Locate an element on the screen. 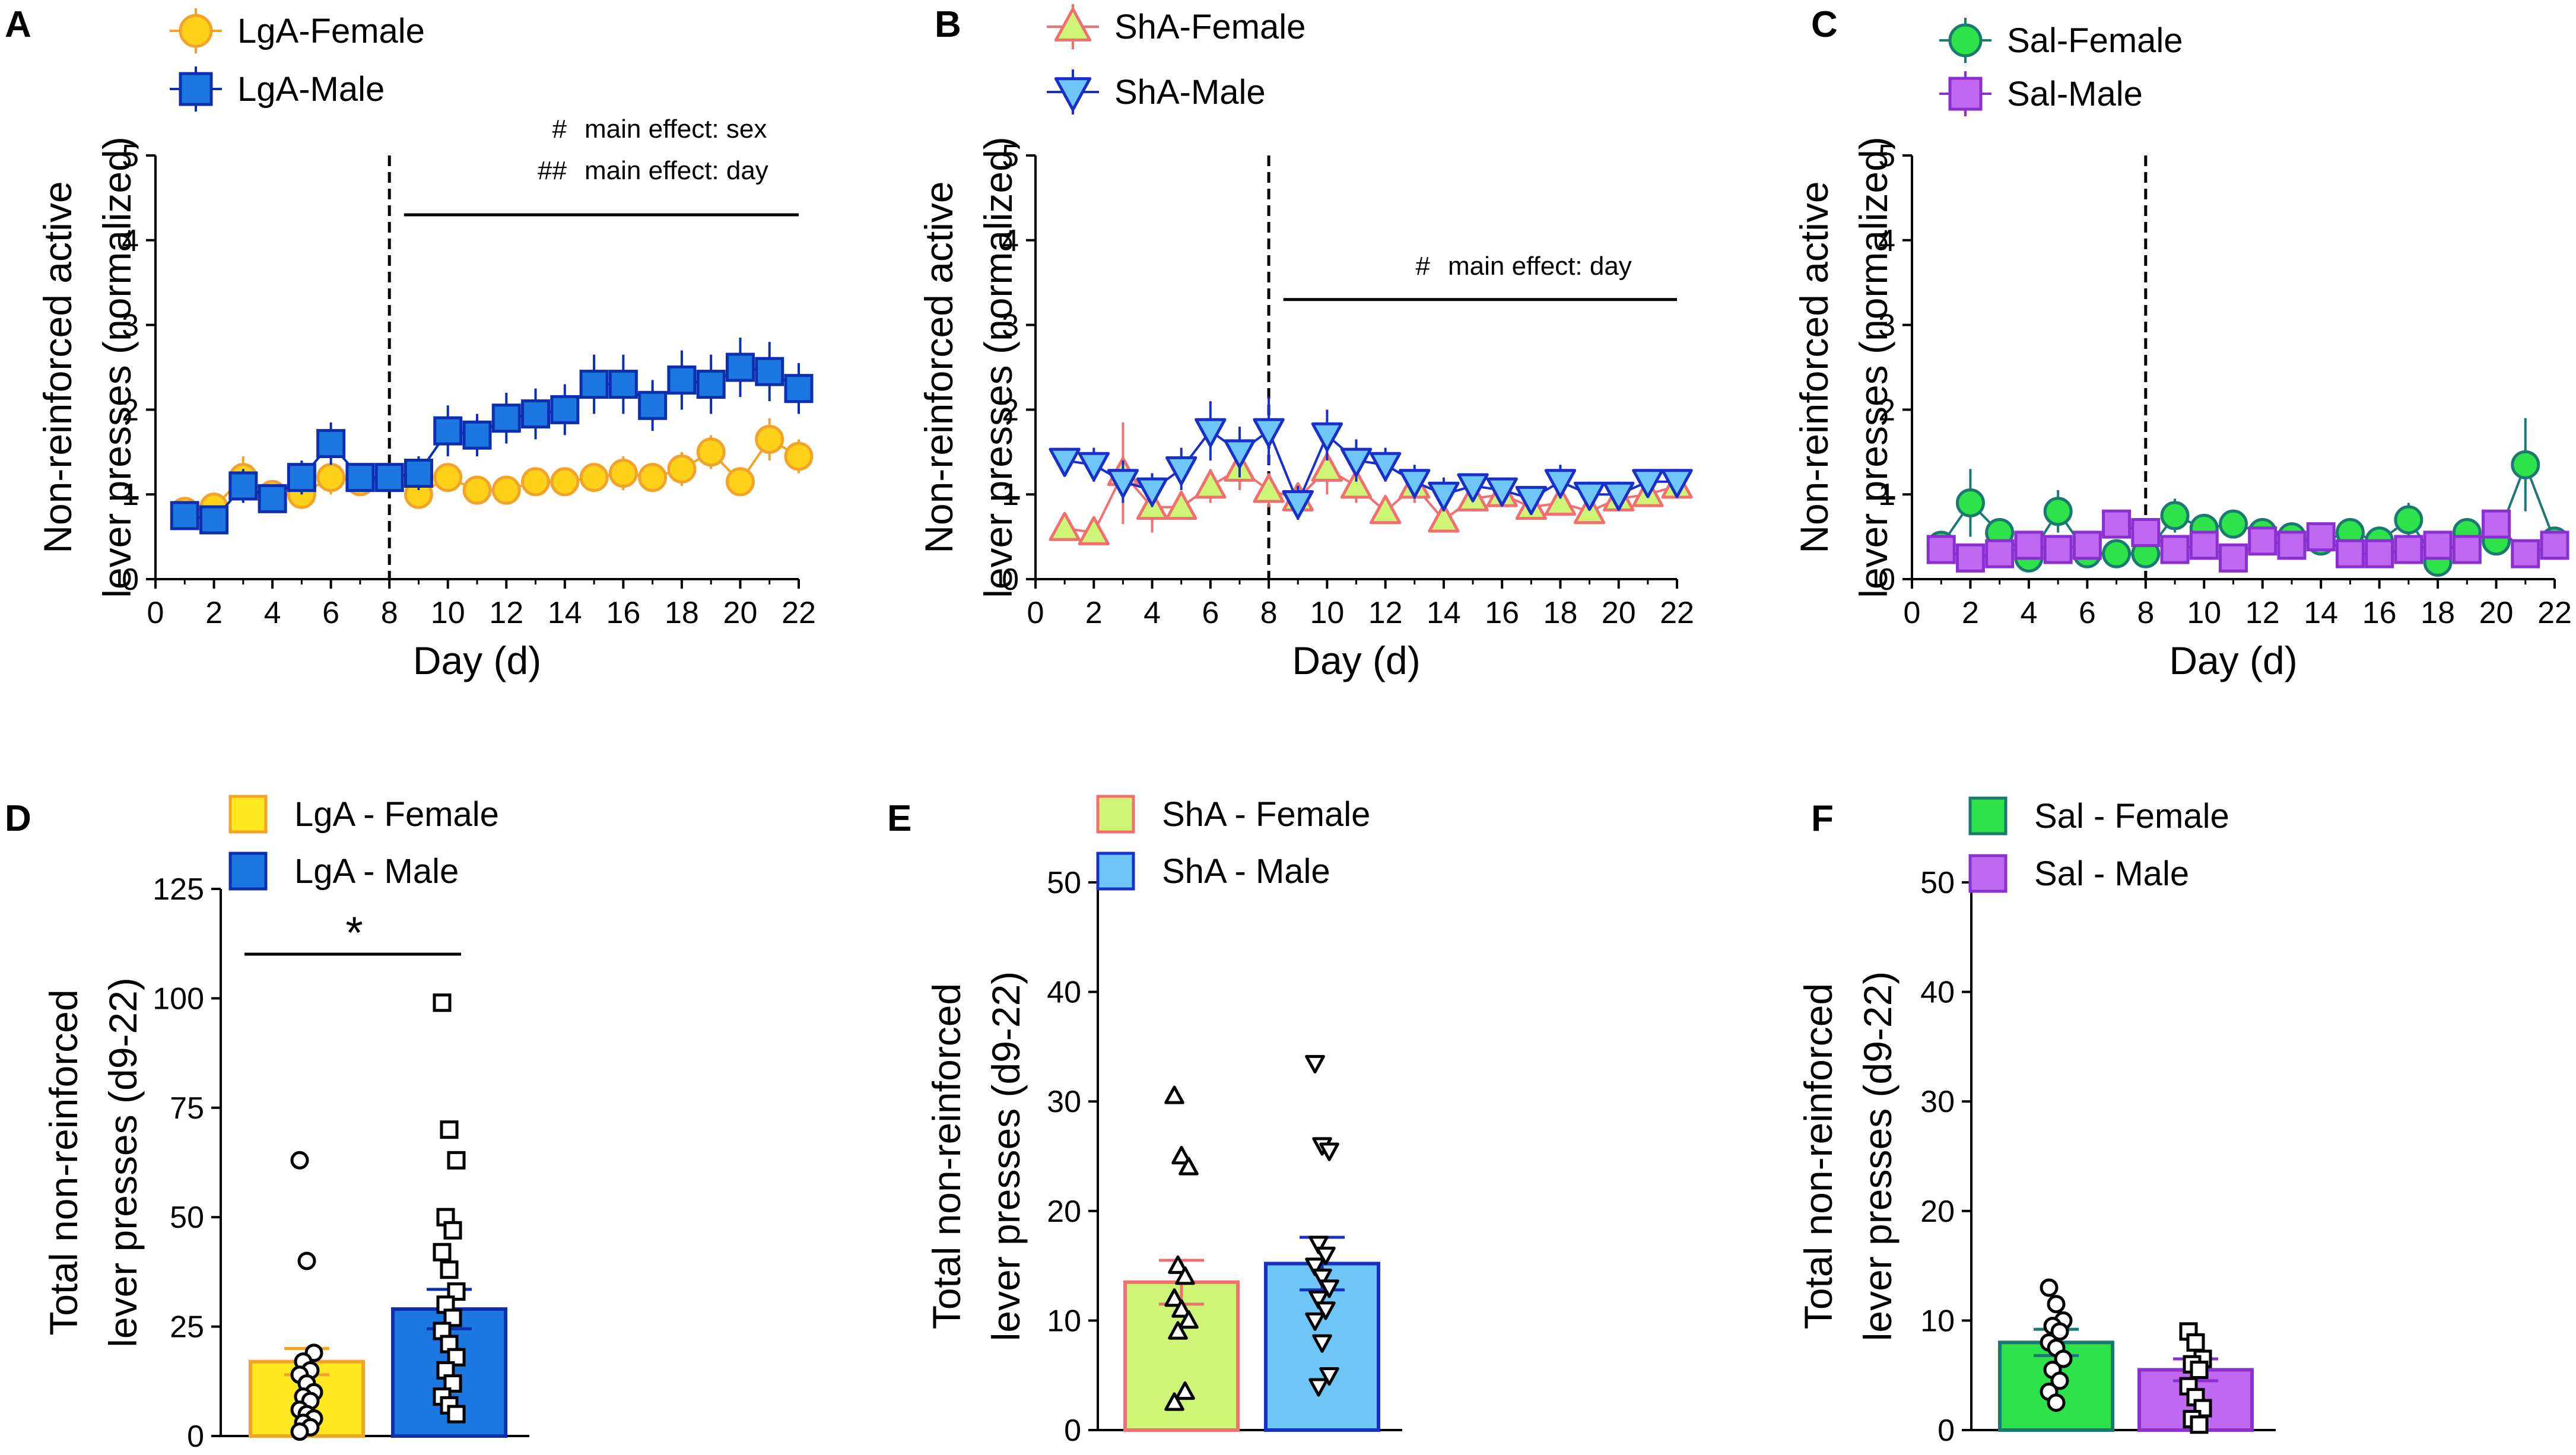 This screenshot has width=2576, height=1455. x-tick-label: 14 is located at coordinates (1444, 613).